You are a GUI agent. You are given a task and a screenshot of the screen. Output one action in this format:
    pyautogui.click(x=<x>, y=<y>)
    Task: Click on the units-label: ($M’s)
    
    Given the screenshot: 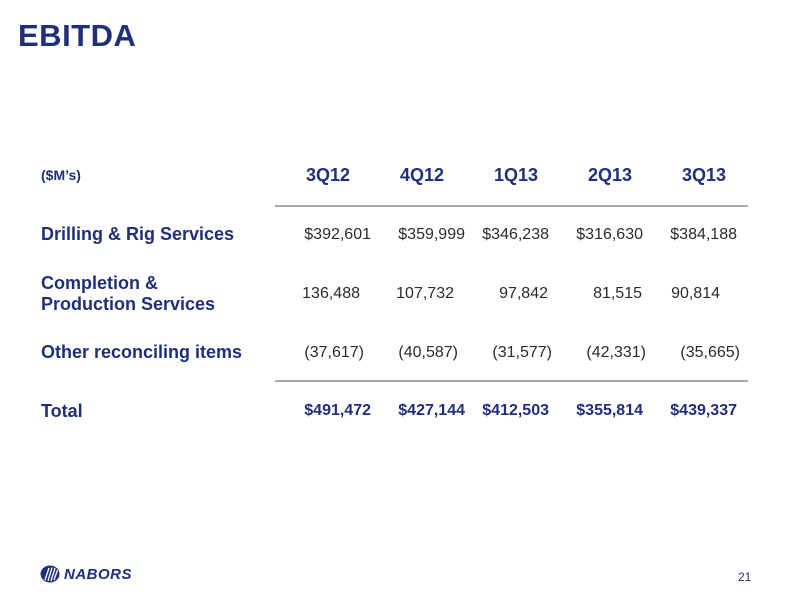 What is the action you would take?
    pyautogui.click(x=61, y=175)
    